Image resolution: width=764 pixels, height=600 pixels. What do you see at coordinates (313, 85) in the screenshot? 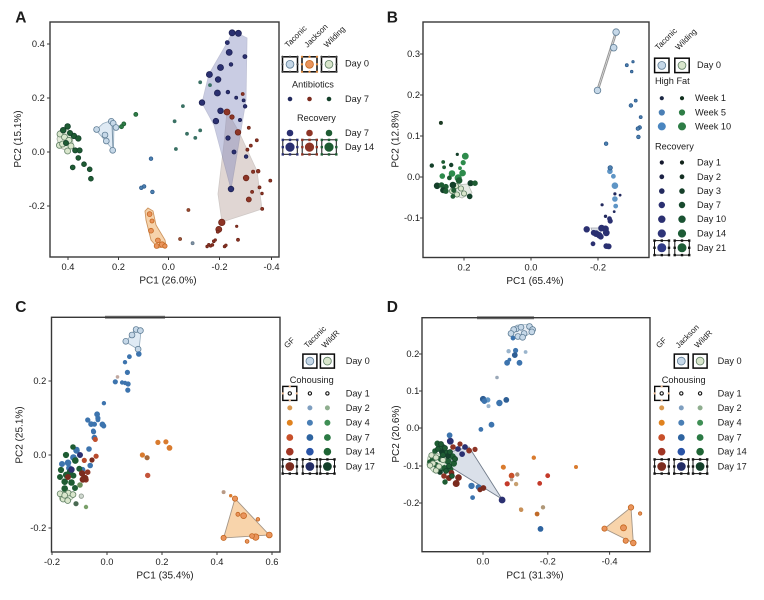
I see `svg-text: Antibiotics` at bounding box center [313, 85].